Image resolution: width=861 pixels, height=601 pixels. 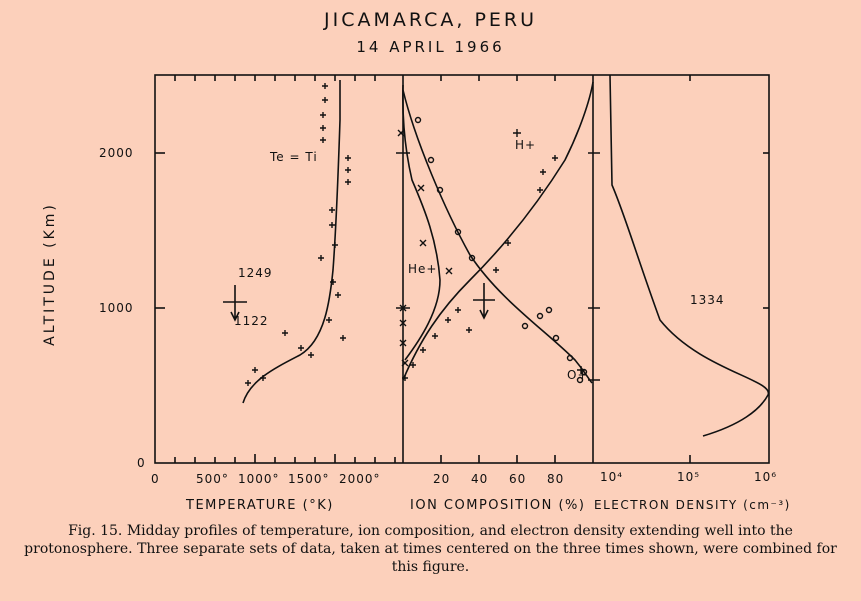 I want to click on he-plus-curve, so click(x=421, y=222).